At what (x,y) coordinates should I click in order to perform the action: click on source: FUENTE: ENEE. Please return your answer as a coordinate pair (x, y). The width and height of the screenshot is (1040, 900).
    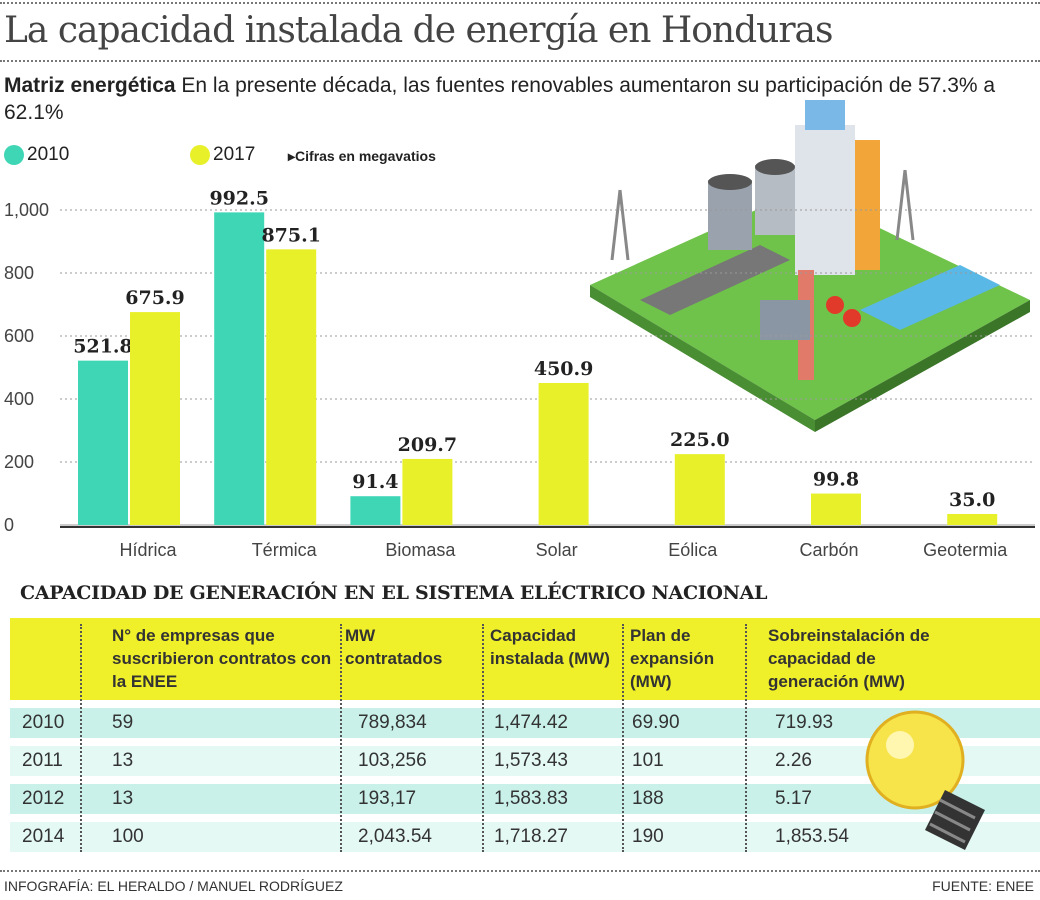
    Looking at the image, I should click on (983, 886).